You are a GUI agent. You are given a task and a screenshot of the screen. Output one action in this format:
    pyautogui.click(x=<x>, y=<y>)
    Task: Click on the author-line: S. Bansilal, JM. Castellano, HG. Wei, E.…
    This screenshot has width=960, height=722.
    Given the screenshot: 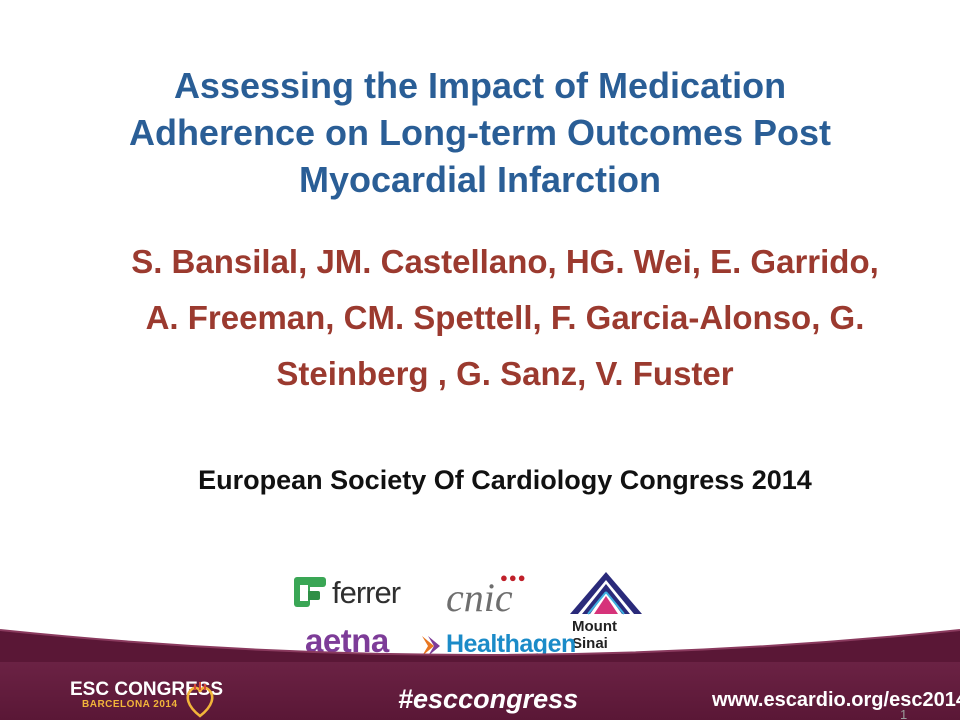 What is the action you would take?
    pyautogui.click(x=505, y=261)
    